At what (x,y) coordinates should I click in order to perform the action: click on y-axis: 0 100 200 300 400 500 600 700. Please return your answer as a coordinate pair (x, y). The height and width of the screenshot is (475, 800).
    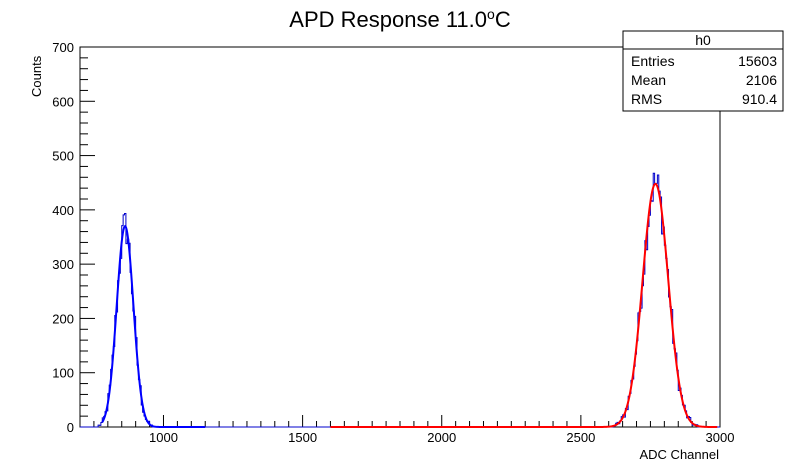
    Looking at the image, I should click on (73, 237).